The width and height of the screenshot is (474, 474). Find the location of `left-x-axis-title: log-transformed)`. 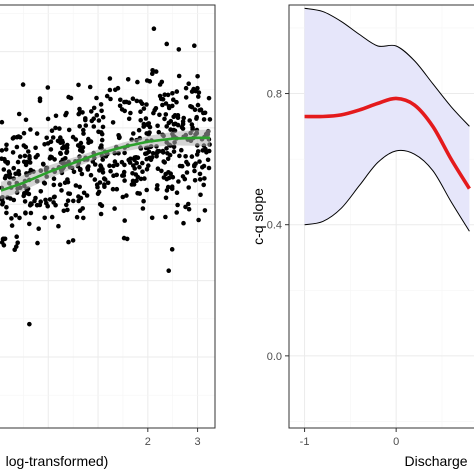

left-x-axis-title: log-transformed) is located at coordinates (57, 461).